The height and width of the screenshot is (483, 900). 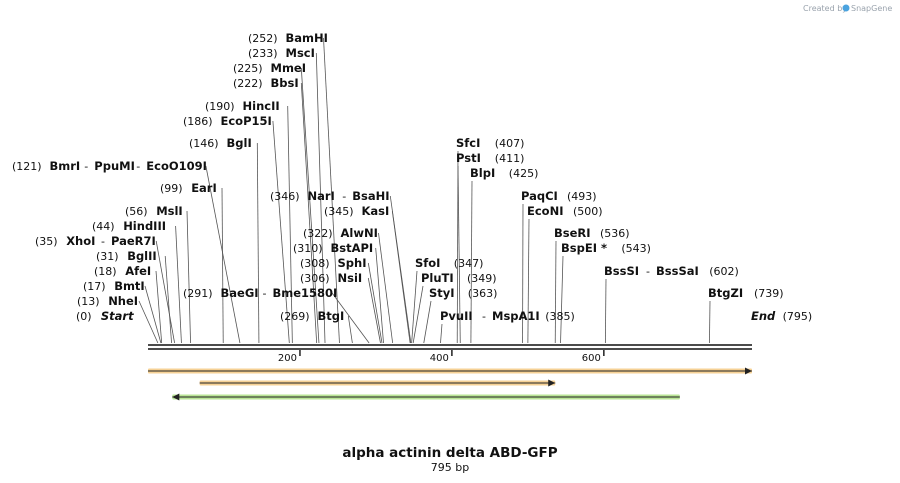 I want to click on enzyme-bglii: (31) BglII, so click(x=126, y=256).